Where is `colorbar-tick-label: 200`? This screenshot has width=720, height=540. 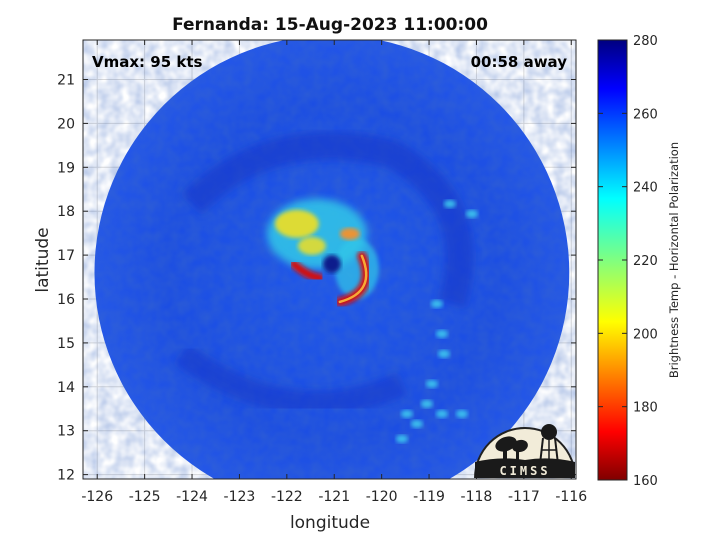
colorbar-tick-label: 200 is located at coordinates (645, 334).